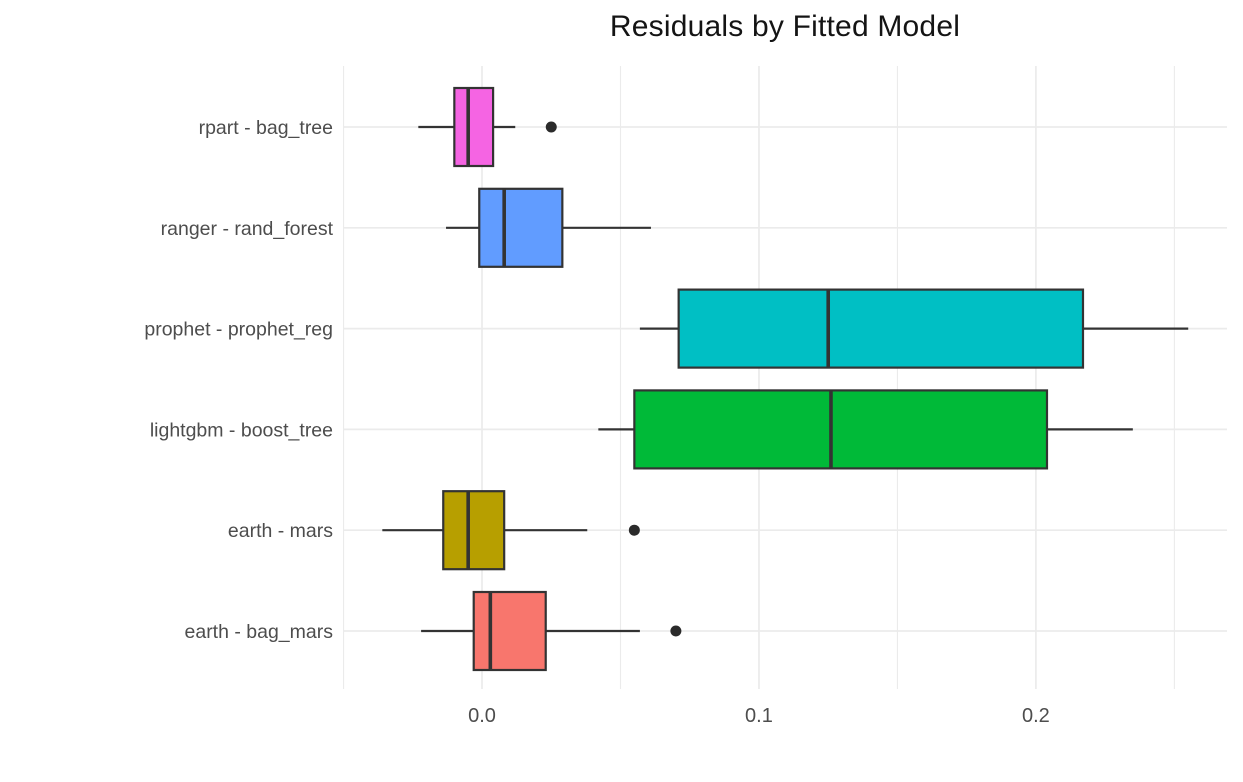  Describe the element at coordinates (238, 330) in the screenshot. I see `y-axis-label: prophet - prophet_reg` at that location.